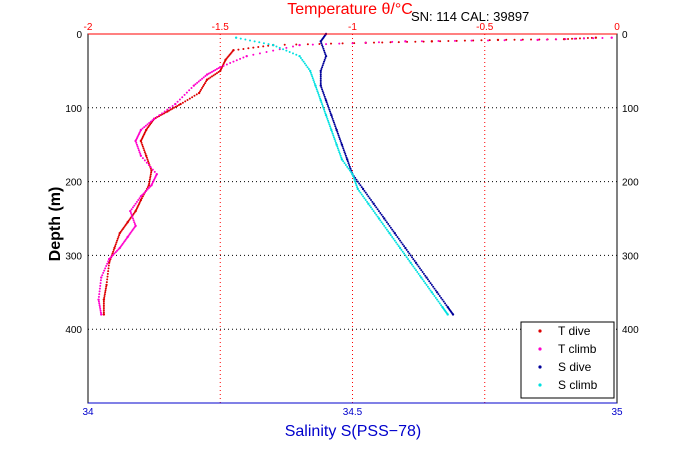 The width and height of the screenshot is (681, 454). Describe the element at coordinates (353, 412) in the screenshot. I see `bottom-tick-label: 34.5` at that location.